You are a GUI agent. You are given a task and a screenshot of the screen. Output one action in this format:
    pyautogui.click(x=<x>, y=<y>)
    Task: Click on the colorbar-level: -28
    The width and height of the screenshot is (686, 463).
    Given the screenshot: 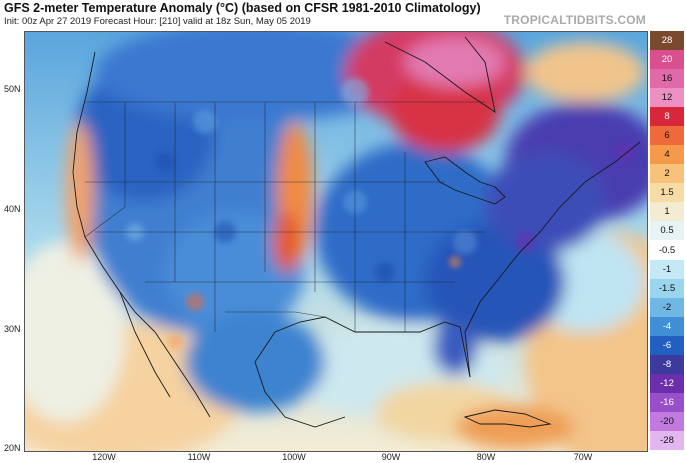 What is the action you would take?
    pyautogui.click(x=667, y=440)
    